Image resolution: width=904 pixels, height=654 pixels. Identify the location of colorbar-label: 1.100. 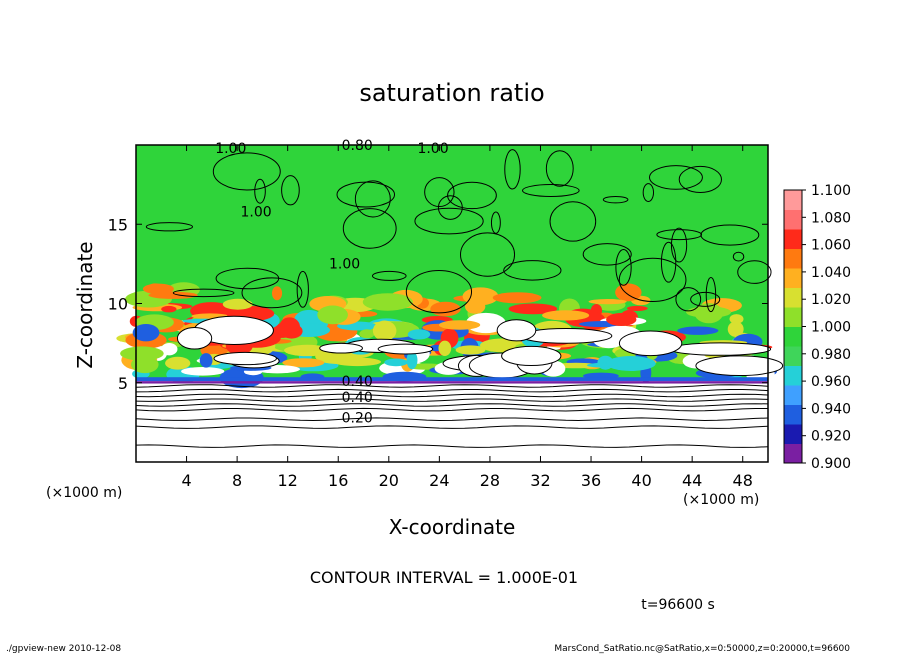
(831, 191).